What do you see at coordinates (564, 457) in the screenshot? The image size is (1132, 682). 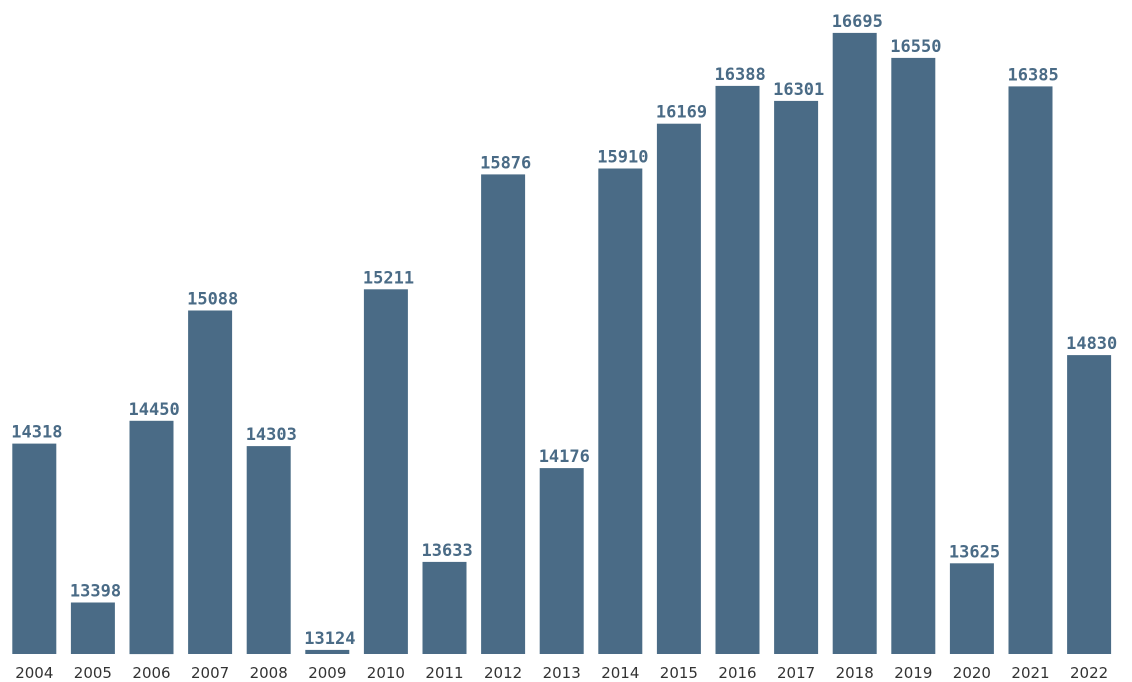 I see `value-label-2013: 14176` at bounding box center [564, 457].